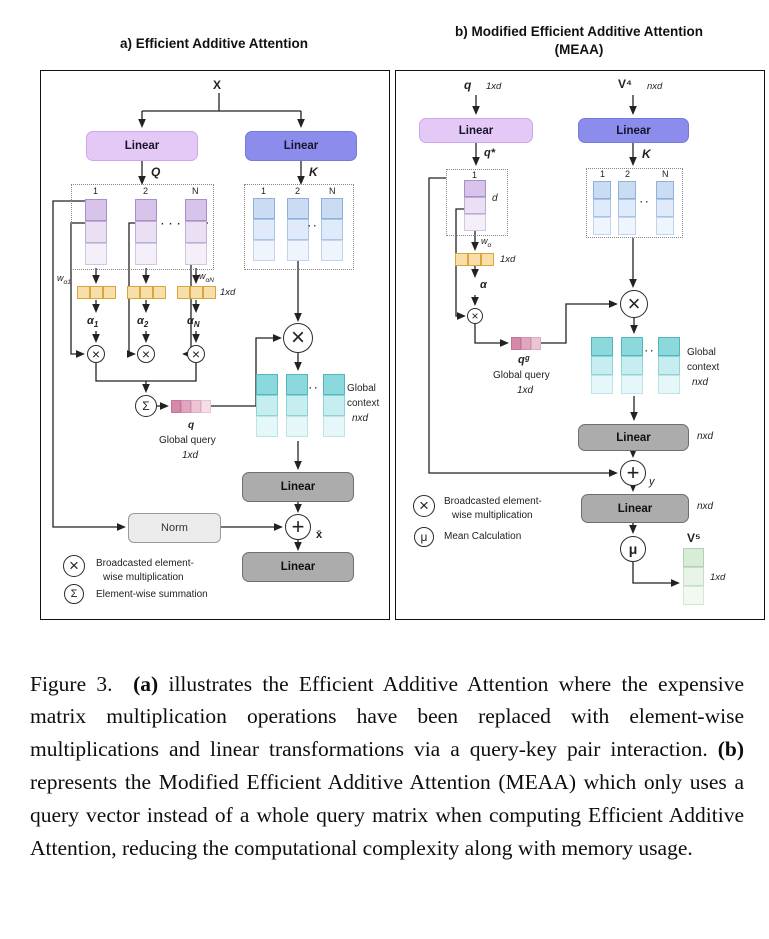 This screenshot has width=769, height=939. I want to click on q-matrix-label: Q, so click(156, 172).